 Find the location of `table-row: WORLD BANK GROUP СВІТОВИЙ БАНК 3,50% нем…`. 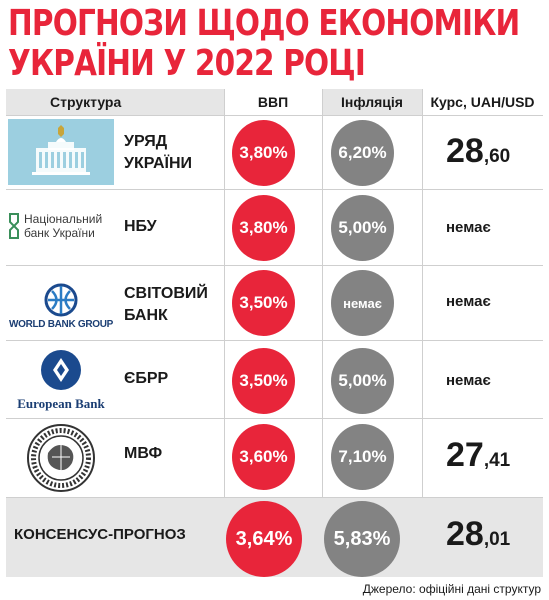

table-row: WORLD BANK GROUP СВІТОВИЙ БАНК 3,50% нем… is located at coordinates (274, 303).